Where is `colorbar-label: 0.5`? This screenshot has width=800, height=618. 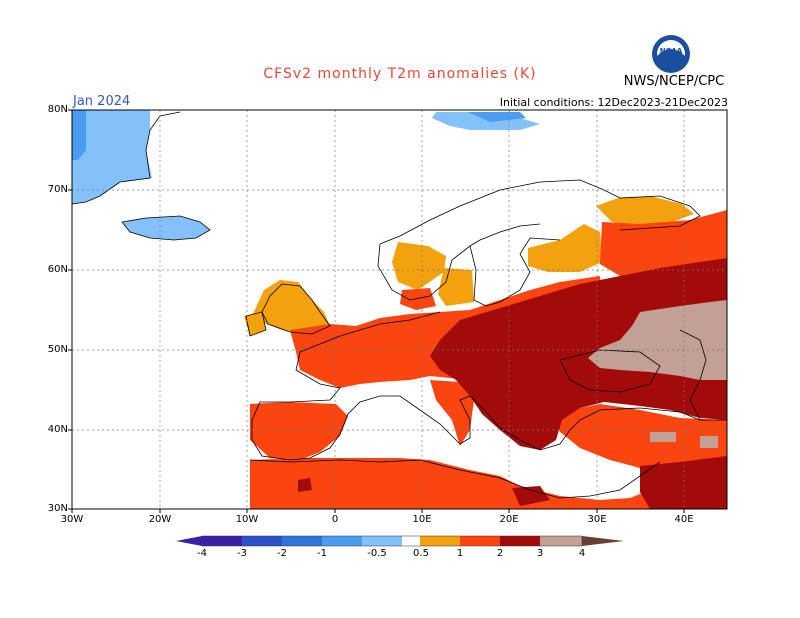 colorbar-label: 0.5 is located at coordinates (421, 553).